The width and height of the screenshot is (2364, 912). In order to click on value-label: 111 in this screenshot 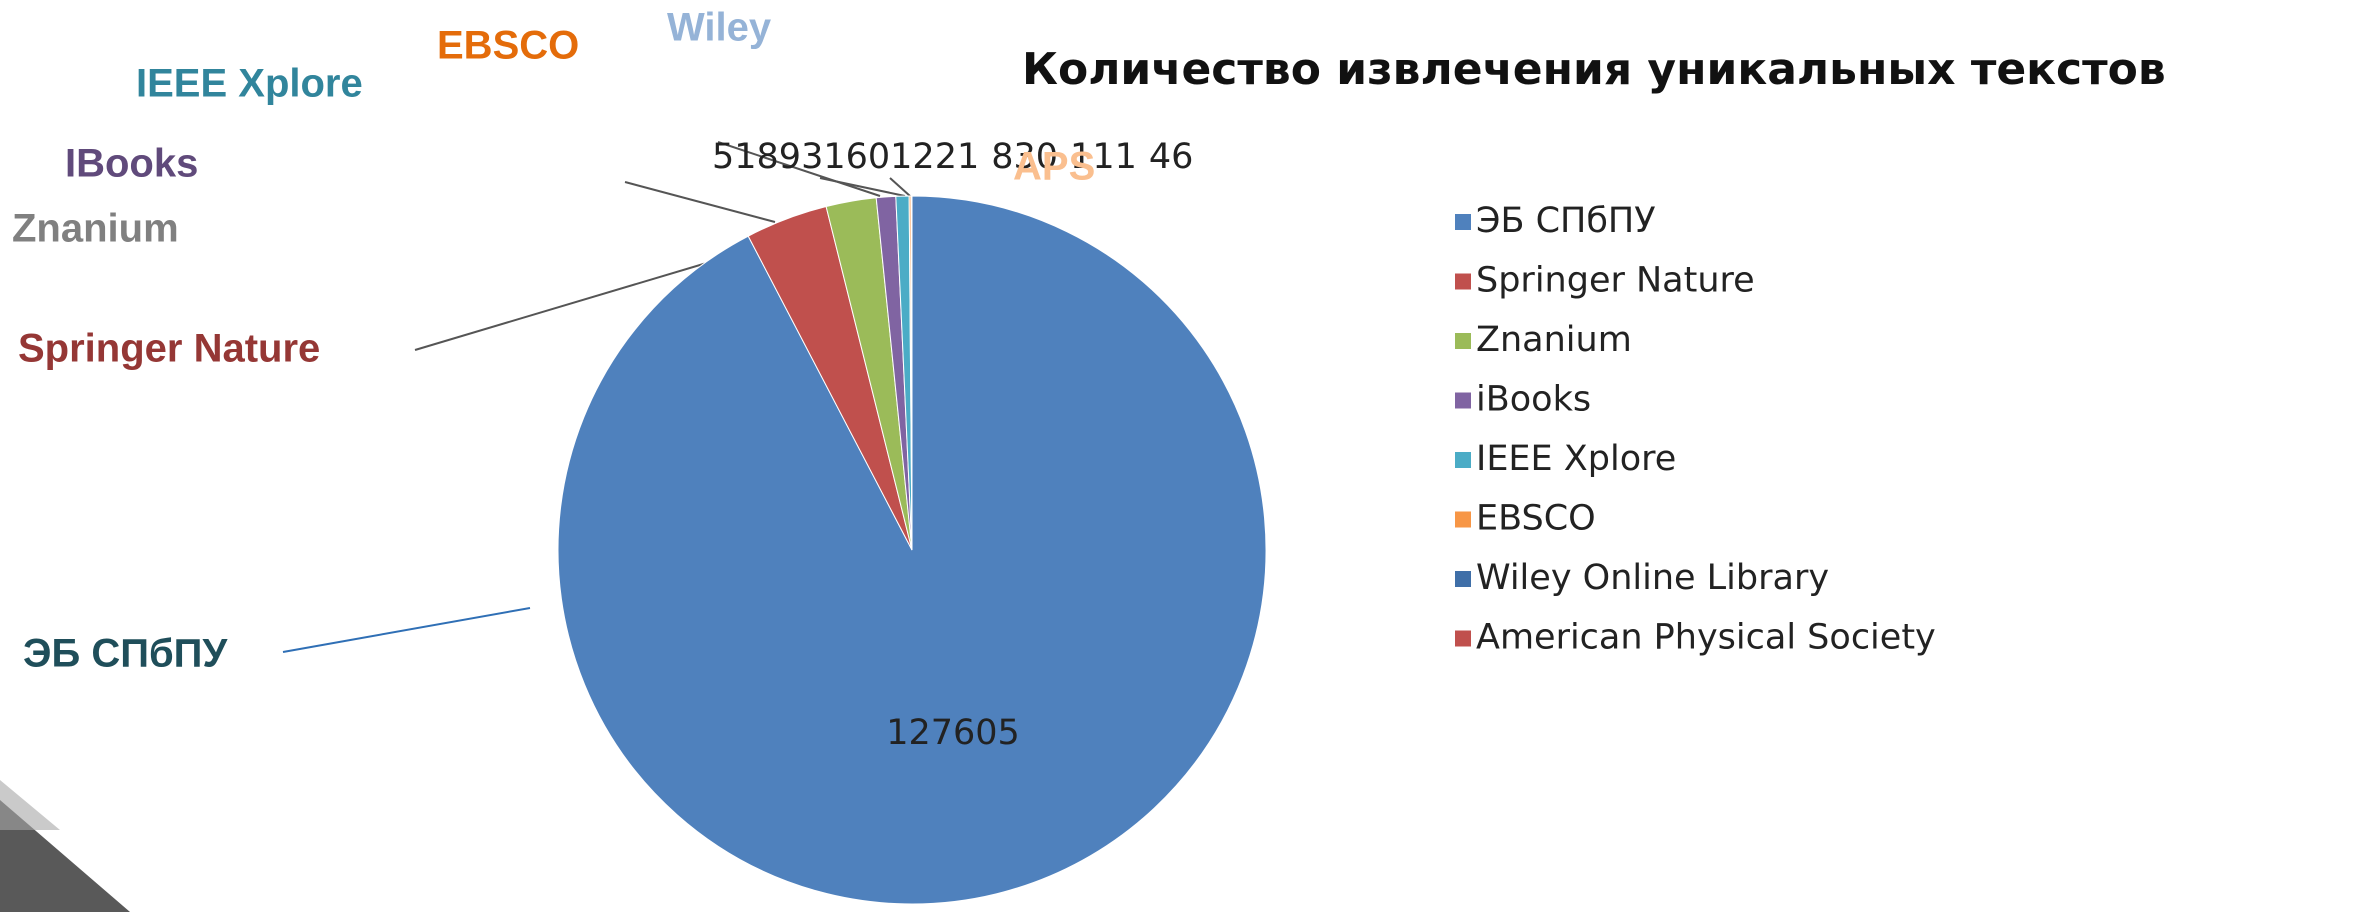, I will do `click(1103, 157)`.